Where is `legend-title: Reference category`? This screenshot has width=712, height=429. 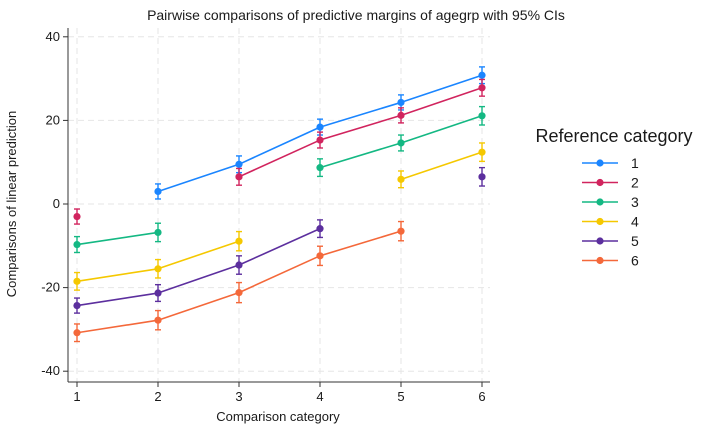 legend-title: Reference category is located at coordinates (613, 136).